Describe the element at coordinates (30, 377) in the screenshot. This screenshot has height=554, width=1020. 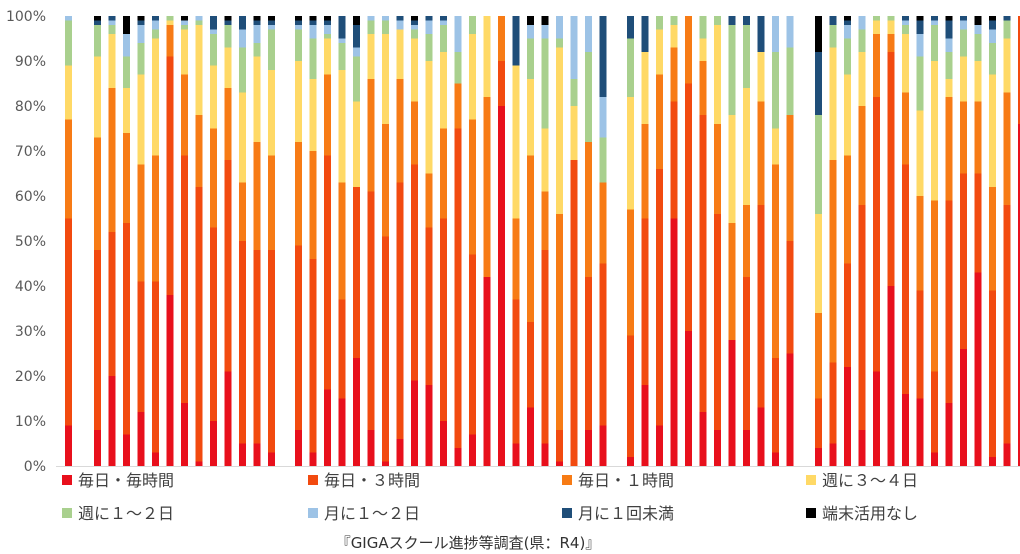
I see `y-tick-label: 20%` at that location.